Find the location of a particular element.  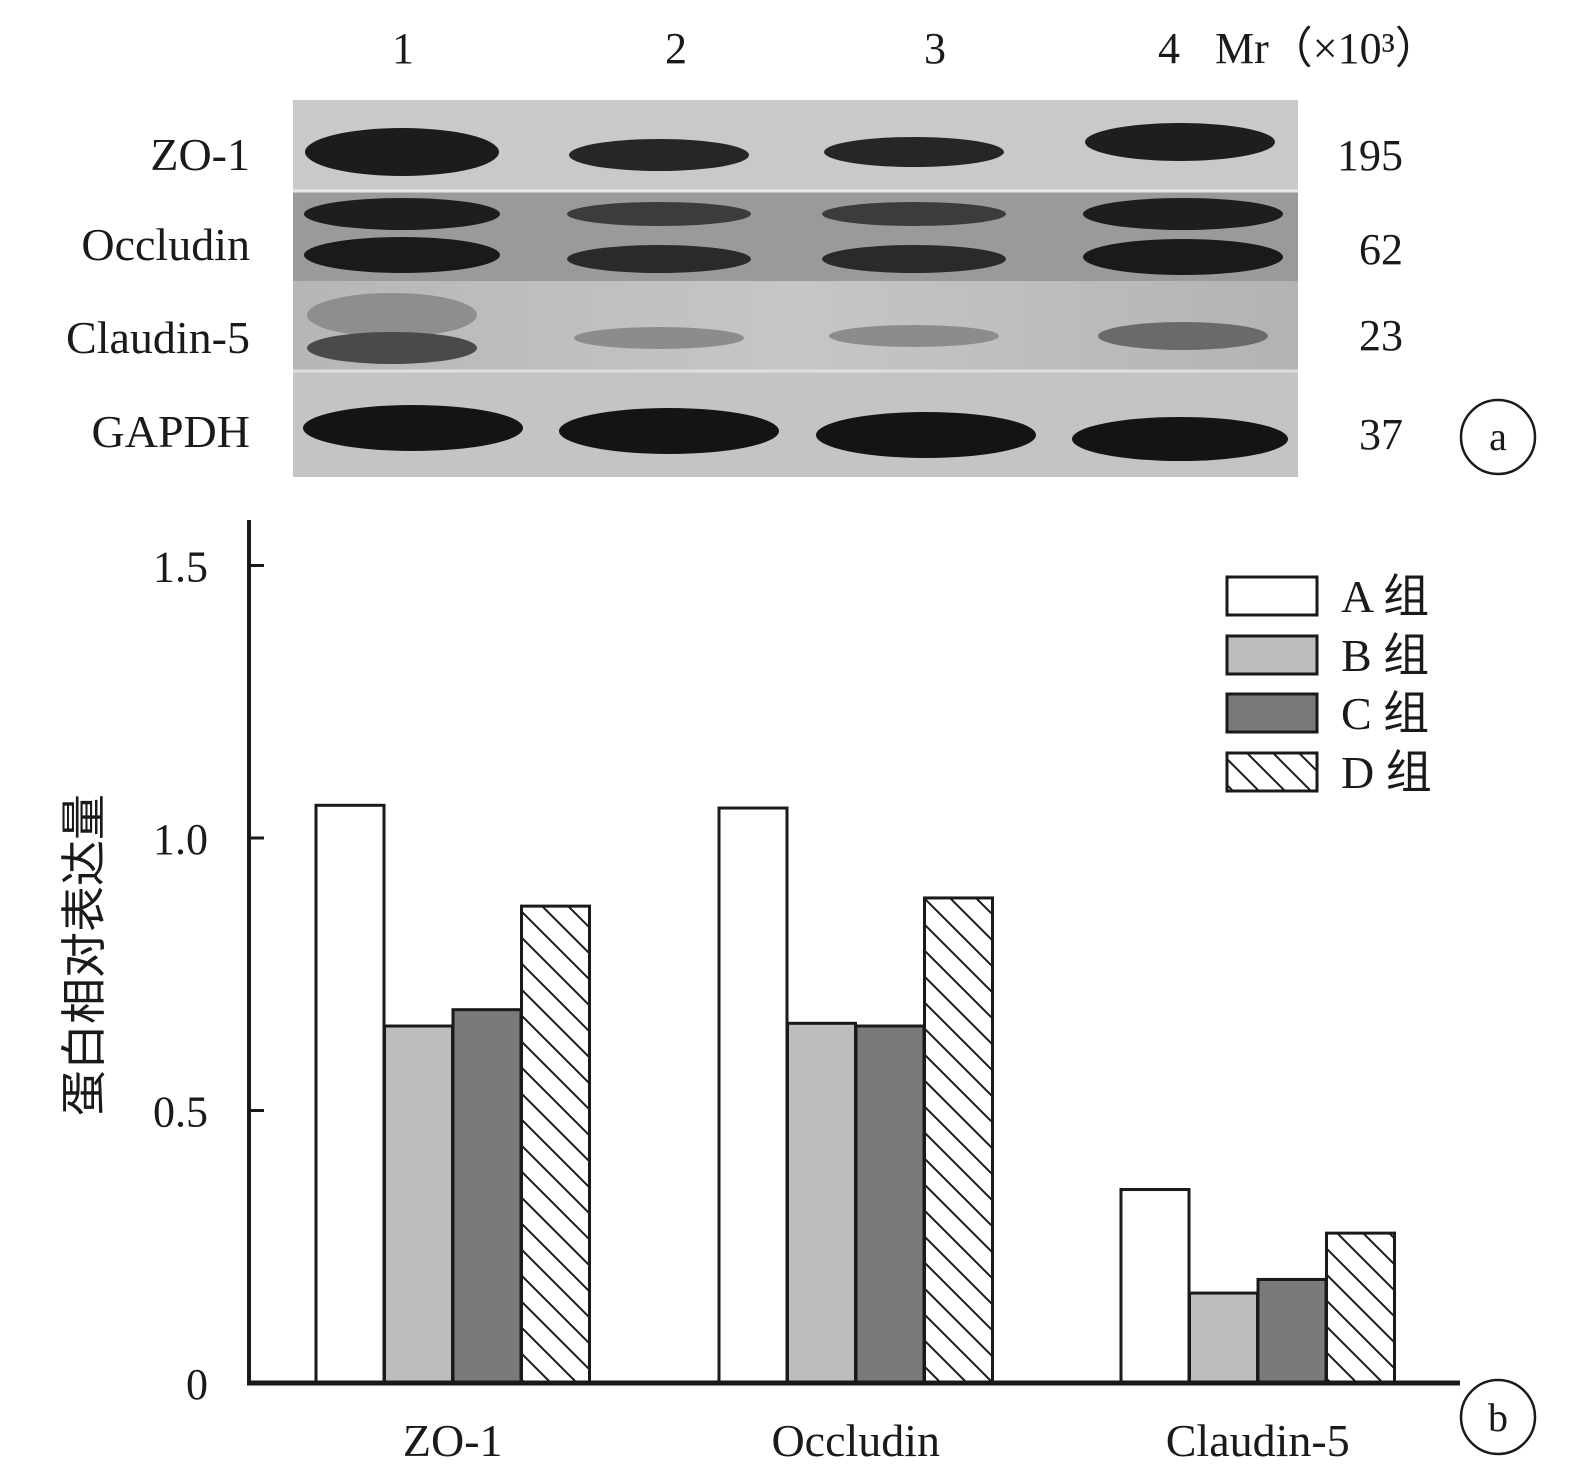

protein-label-claudin5: Claudin-5 is located at coordinates (158, 337).